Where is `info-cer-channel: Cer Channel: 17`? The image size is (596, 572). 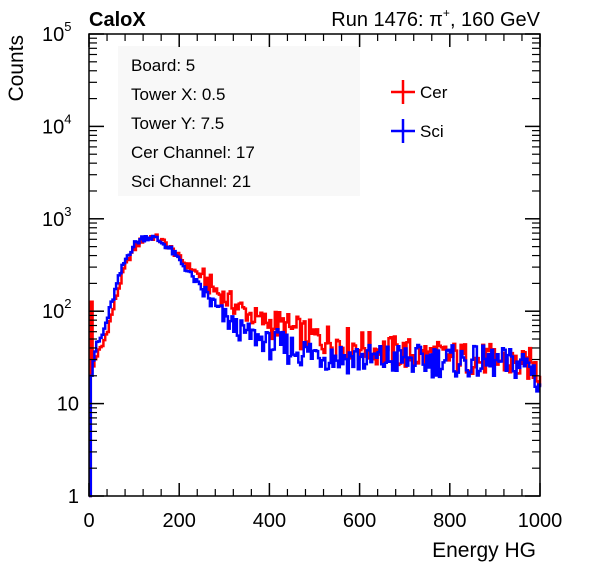 info-cer-channel: Cer Channel: 17 is located at coordinates (193, 152).